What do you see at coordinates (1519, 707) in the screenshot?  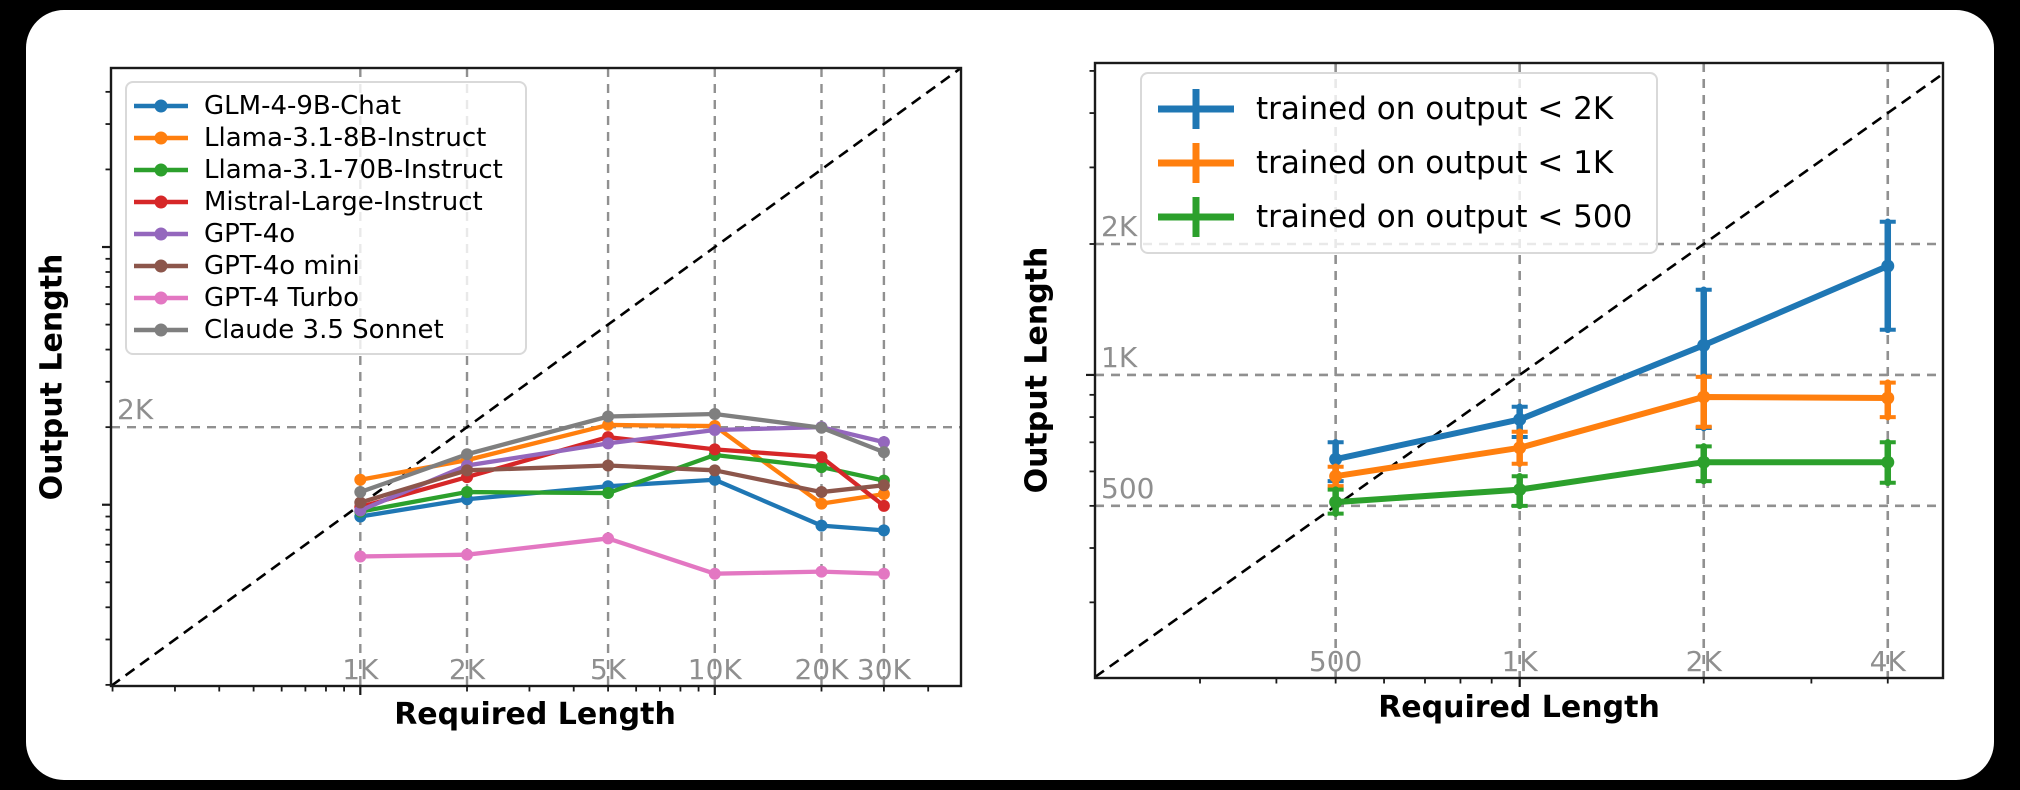 I see `right-chart-x-axis-label: Required Length` at bounding box center [1519, 707].